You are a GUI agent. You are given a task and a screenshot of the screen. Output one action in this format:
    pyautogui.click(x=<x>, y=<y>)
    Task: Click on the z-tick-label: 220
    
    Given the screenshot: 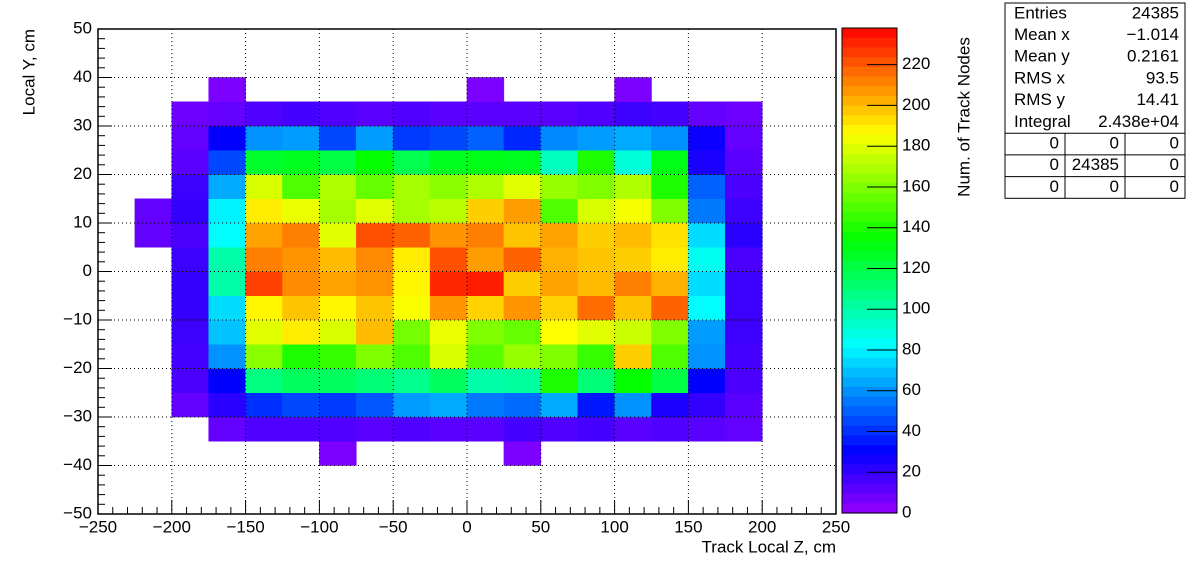 What is the action you would take?
    pyautogui.click(x=916, y=63)
    